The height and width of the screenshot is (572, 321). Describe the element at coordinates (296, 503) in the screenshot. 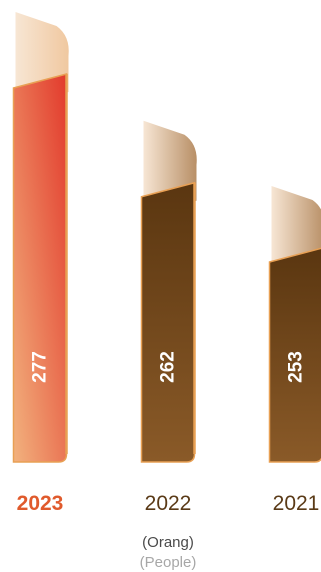

I see `year-label-2021: 2021` at that location.